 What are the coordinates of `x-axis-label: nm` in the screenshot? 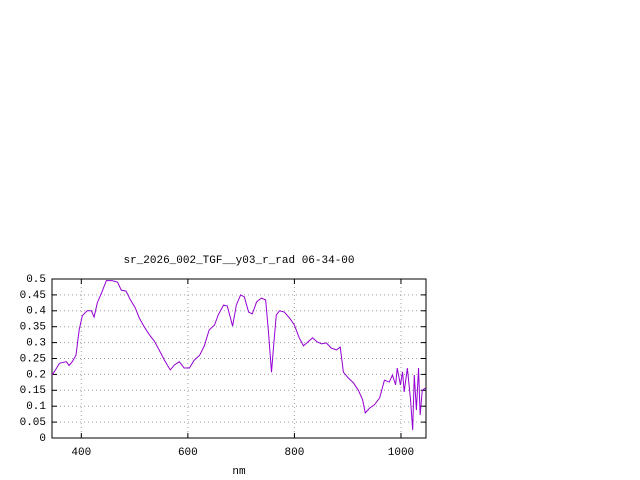 It's located at (239, 472).